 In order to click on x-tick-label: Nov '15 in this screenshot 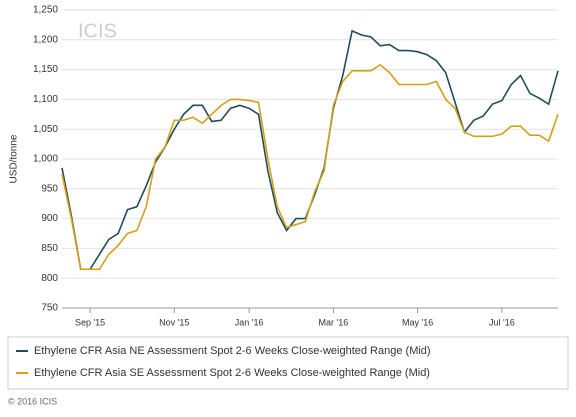, I will do `click(174, 322)`.